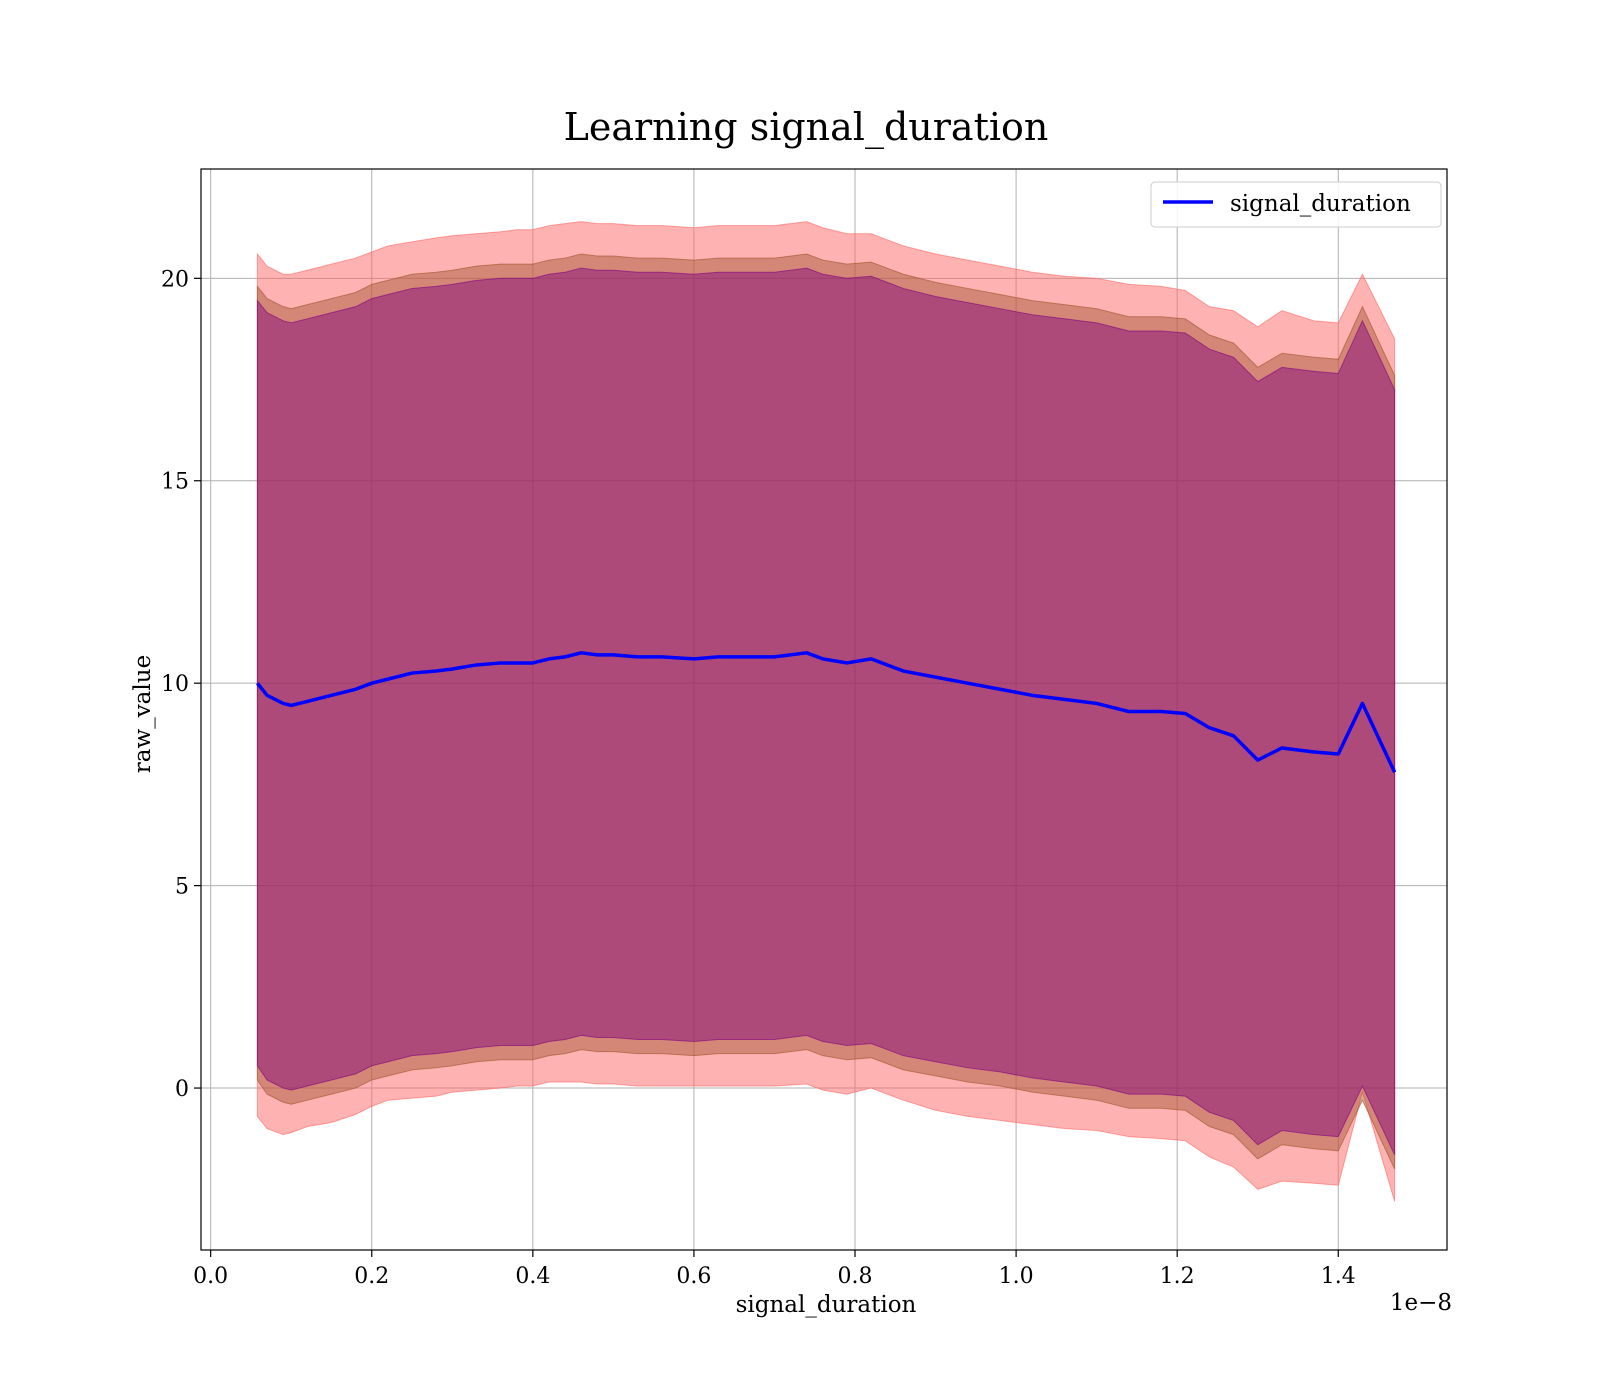  Describe the element at coordinates (1338, 1276) in the screenshot. I see `x-tick-label-7: 1.4` at that location.